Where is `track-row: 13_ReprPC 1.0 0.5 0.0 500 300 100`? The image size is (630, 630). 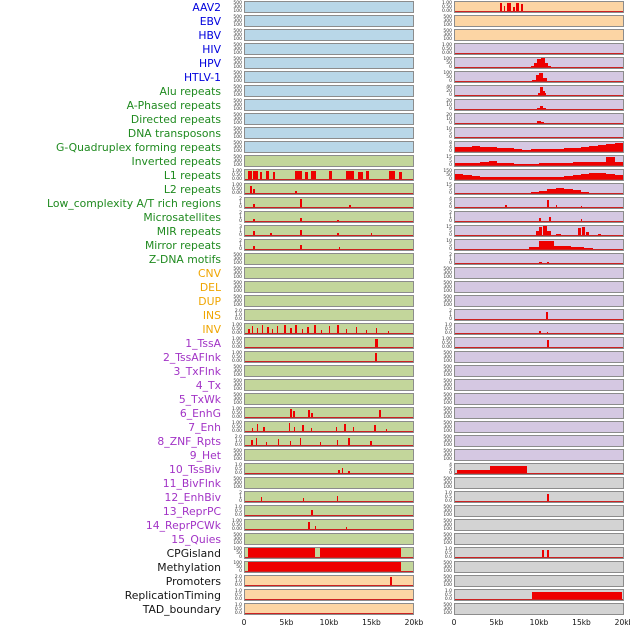 track-row: 13_ReprPC 1.0 0.5 0.0 500 300 100 is located at coordinates (315, 511).